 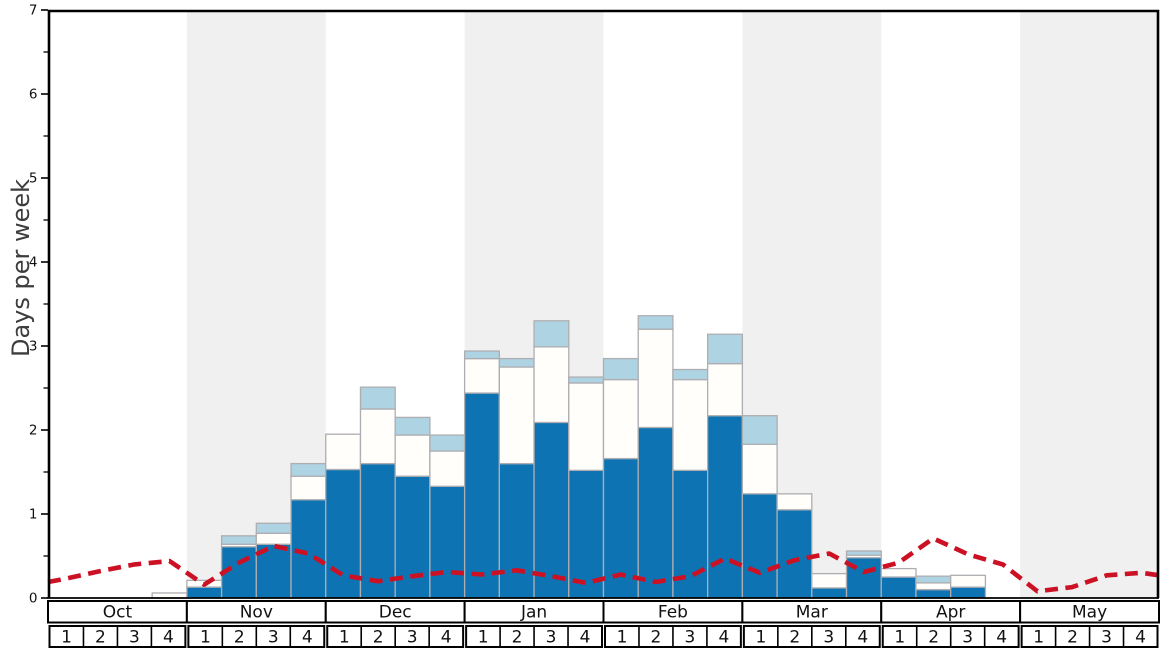 I want to click on y-tick-label: 5, so click(x=33, y=179).